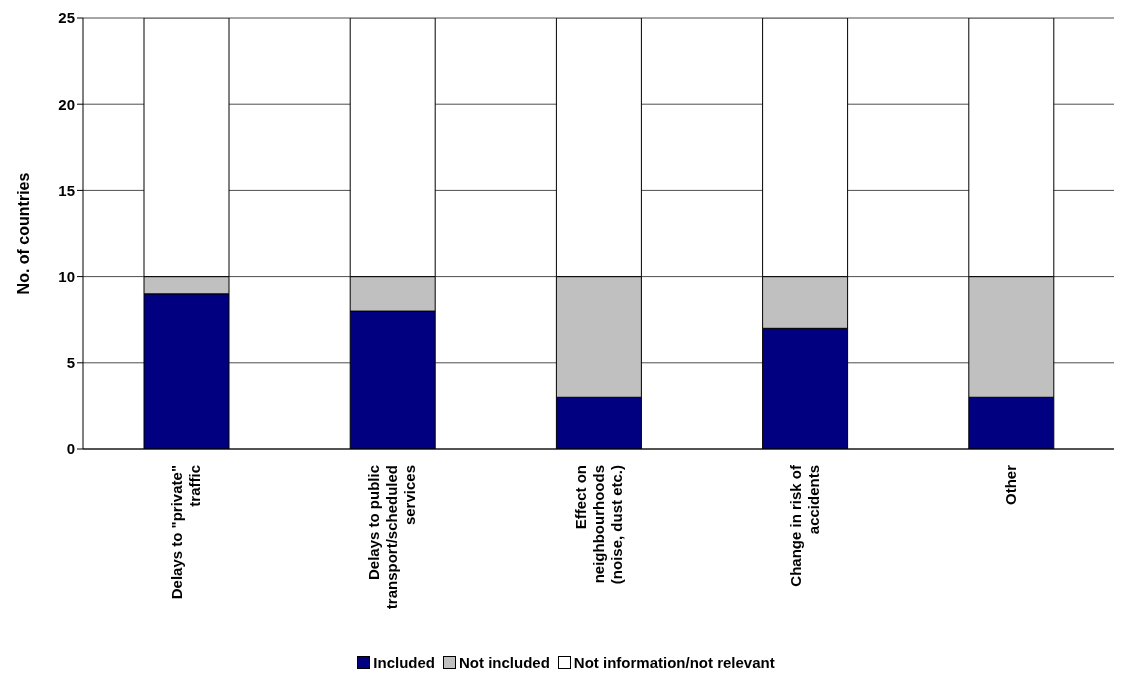 The width and height of the screenshot is (1132, 684). I want to click on x-tick-label: Change in risk of accidents, so click(804, 525).